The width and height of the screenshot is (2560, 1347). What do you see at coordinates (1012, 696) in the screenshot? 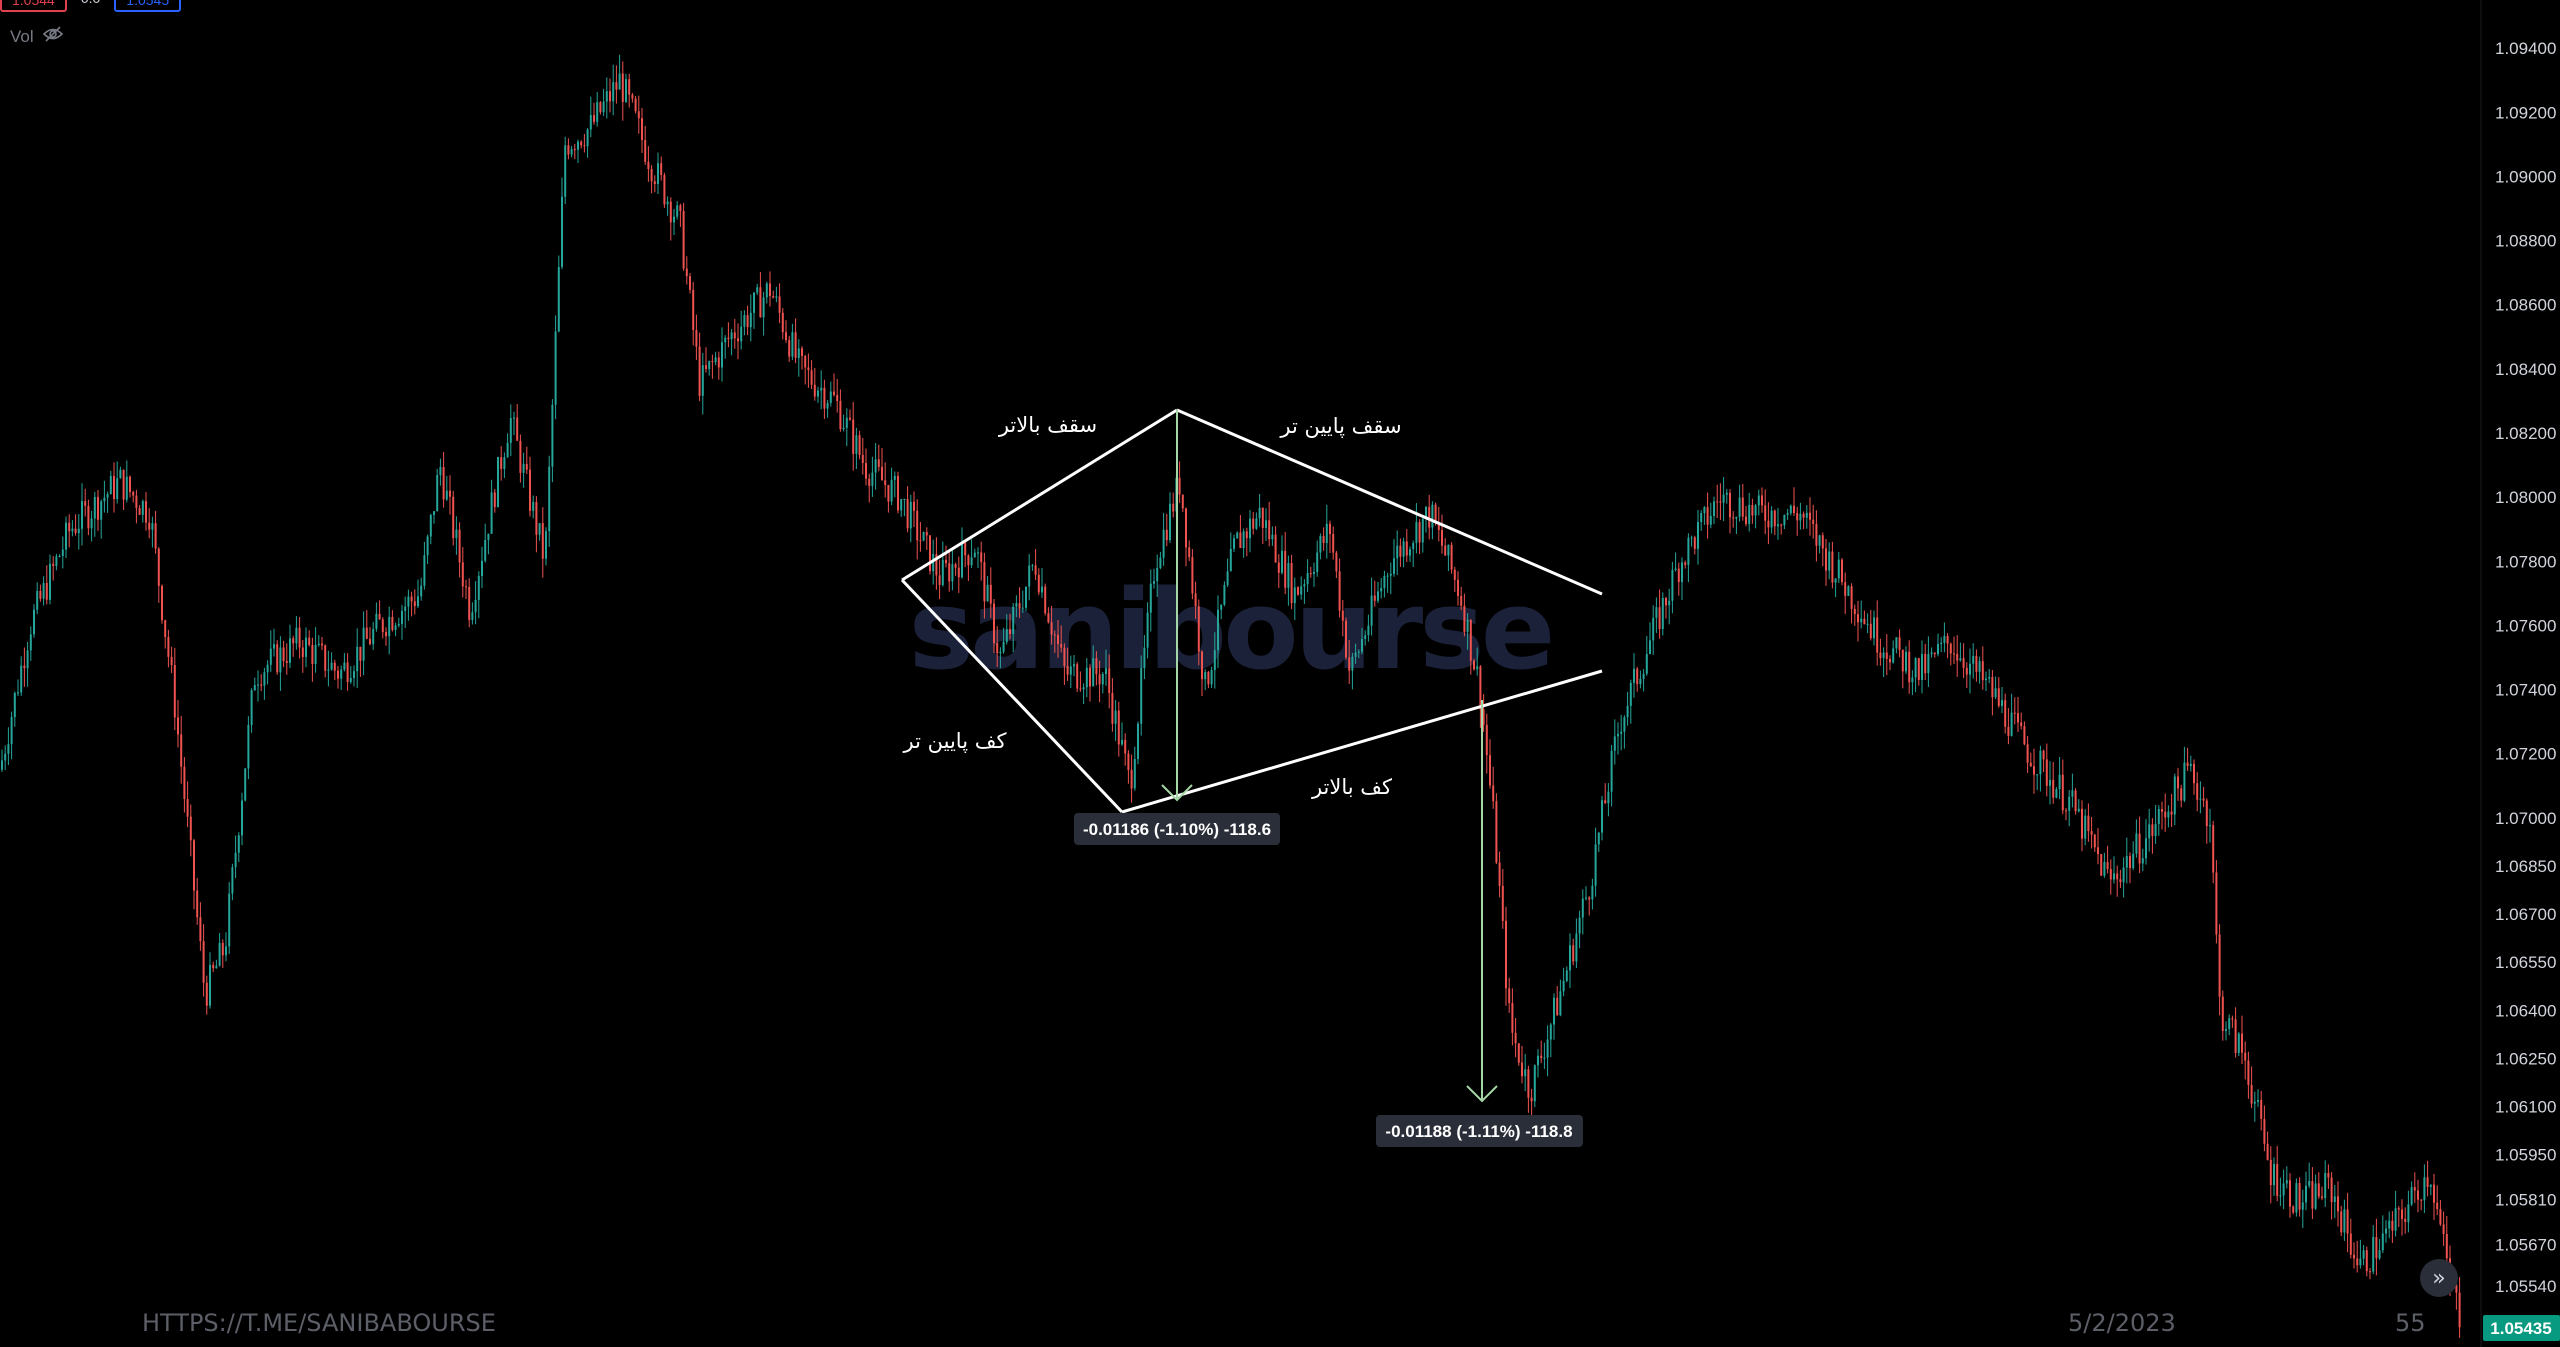
I see `pattern-line-lower-left` at bounding box center [1012, 696].